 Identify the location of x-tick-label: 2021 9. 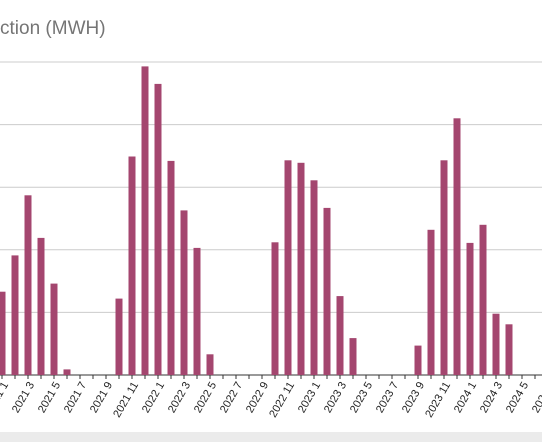
(101, 397).